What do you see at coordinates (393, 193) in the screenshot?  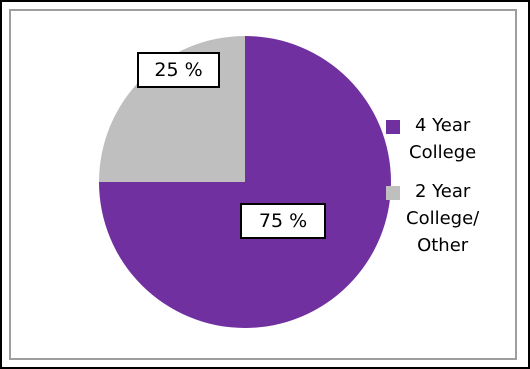 I see `legend-swatch-2-year-college-other` at bounding box center [393, 193].